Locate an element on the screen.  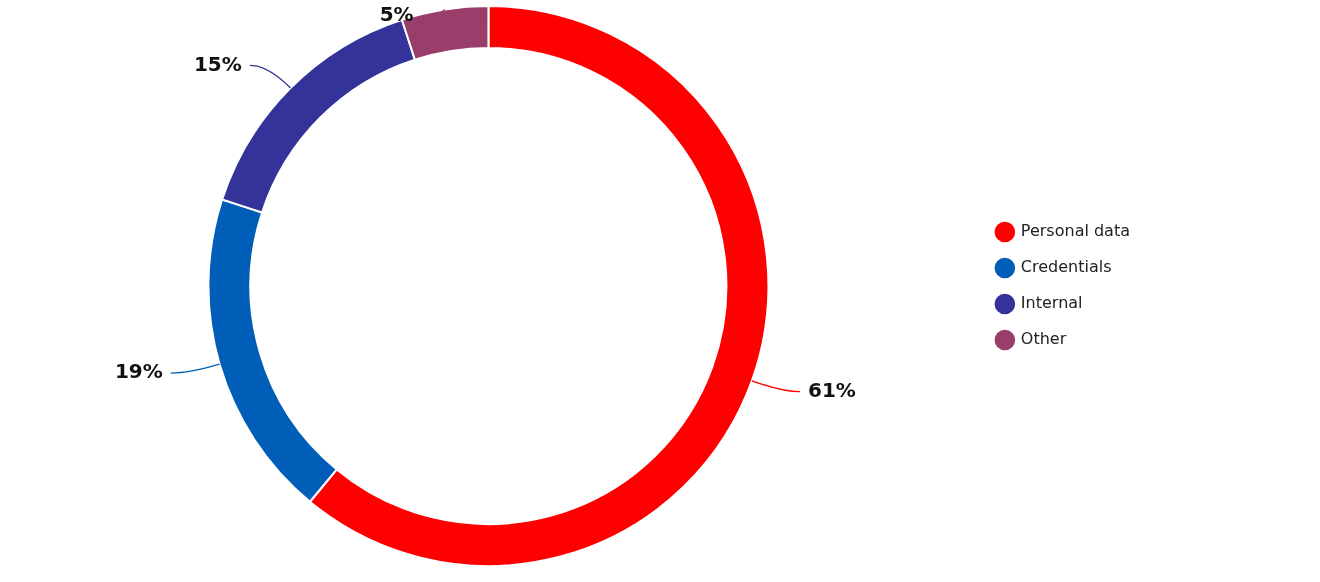
legend-label: Personal data is located at coordinates (1075, 231).